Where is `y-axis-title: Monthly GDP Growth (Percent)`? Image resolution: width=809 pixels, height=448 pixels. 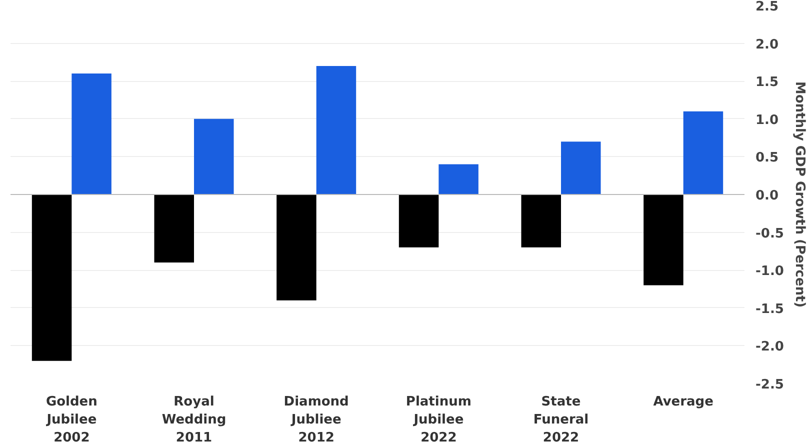
y-axis-title: Monthly GDP Growth (Percent) is located at coordinates (799, 194).